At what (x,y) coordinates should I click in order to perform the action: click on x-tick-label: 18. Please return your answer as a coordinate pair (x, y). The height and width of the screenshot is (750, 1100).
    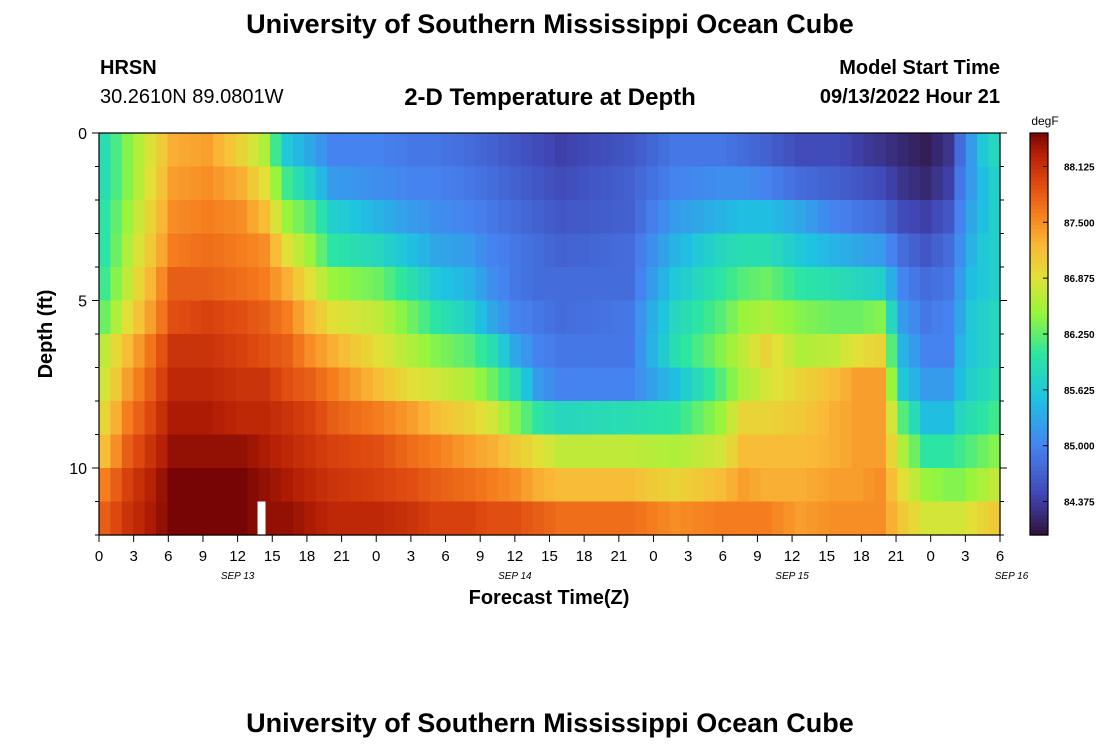
    Looking at the image, I should click on (861, 556).